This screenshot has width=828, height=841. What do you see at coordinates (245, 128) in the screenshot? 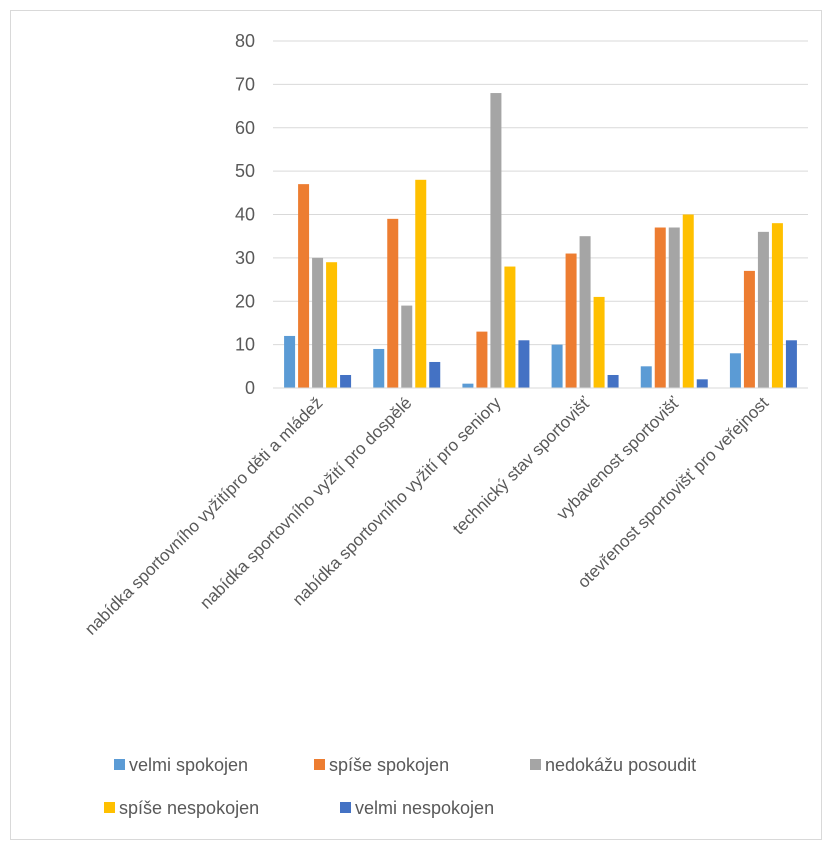
I see `y-tick-label: 60` at bounding box center [245, 128].